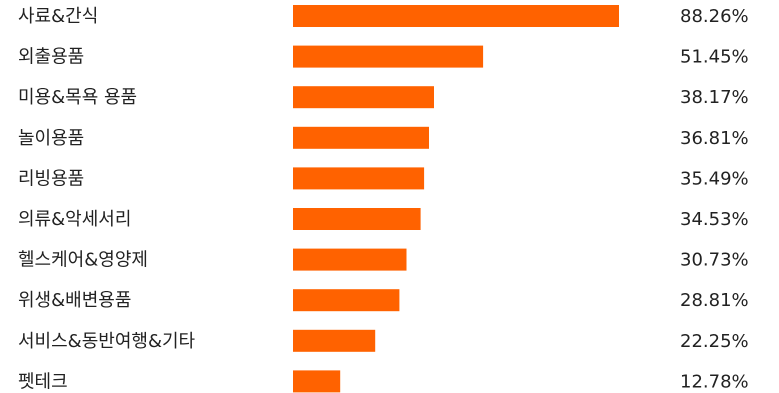  I want to click on category-label: 외출용품, so click(51, 57).